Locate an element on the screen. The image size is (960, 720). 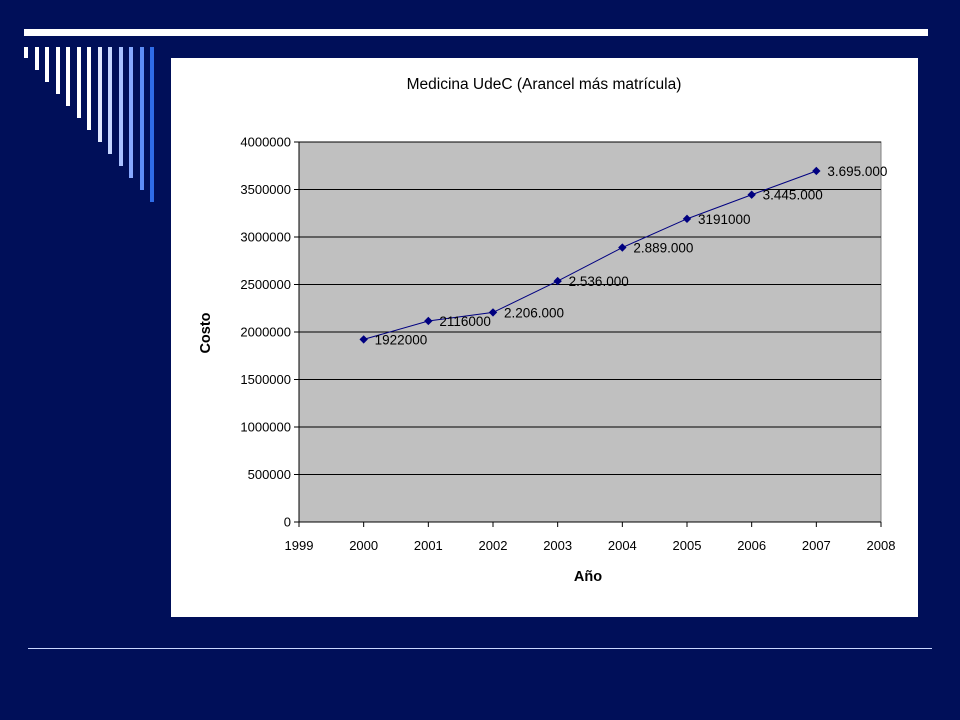
x-tick-label: 2007 is located at coordinates (816, 545).